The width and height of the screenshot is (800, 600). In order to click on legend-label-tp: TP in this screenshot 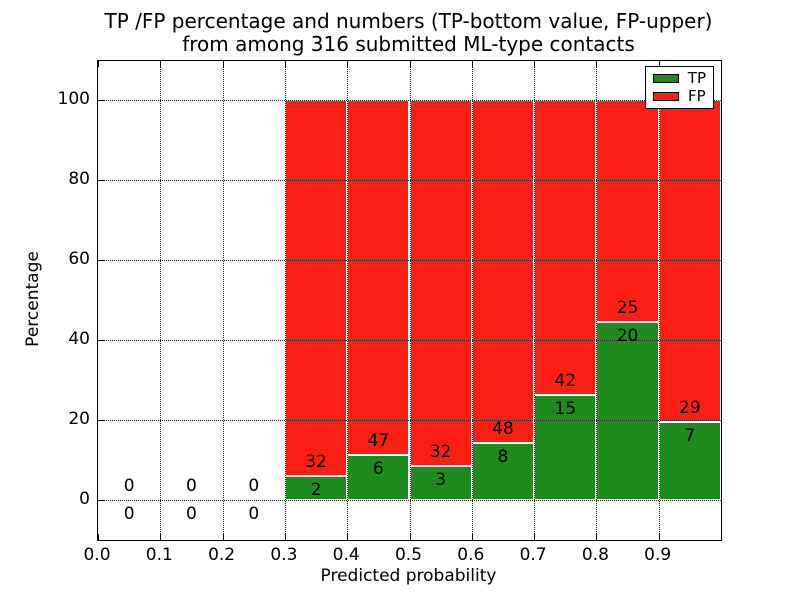, I will do `click(696, 78)`.